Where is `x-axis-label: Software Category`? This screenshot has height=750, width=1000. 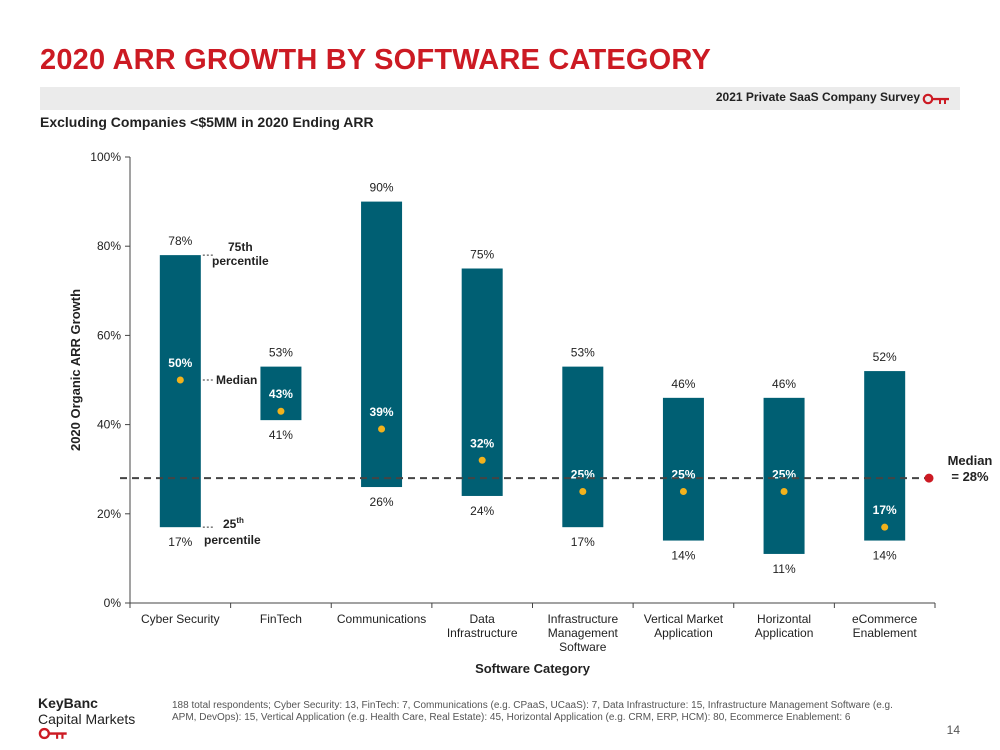 x-axis-label: Software Category is located at coordinates (533, 668).